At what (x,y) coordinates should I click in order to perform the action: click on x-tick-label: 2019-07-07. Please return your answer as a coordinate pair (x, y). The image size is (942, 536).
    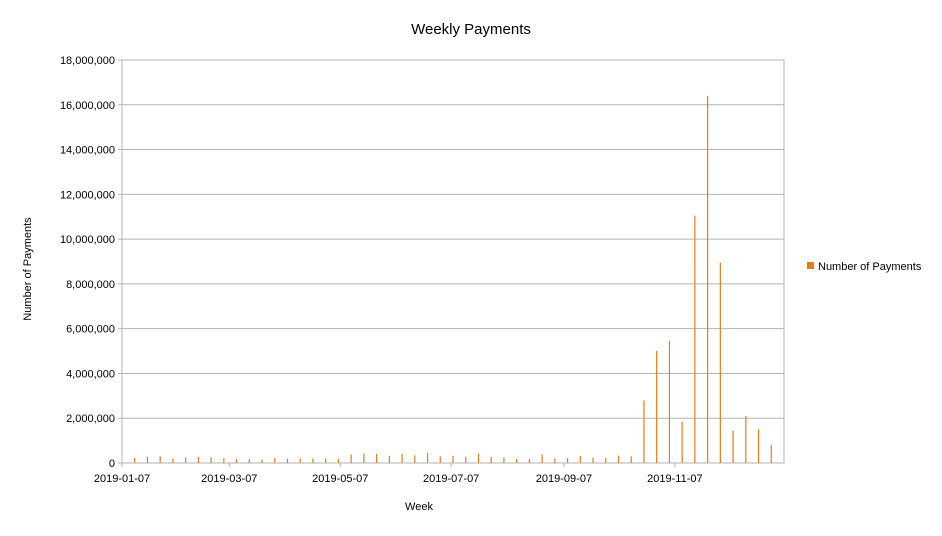
    Looking at the image, I should click on (451, 479).